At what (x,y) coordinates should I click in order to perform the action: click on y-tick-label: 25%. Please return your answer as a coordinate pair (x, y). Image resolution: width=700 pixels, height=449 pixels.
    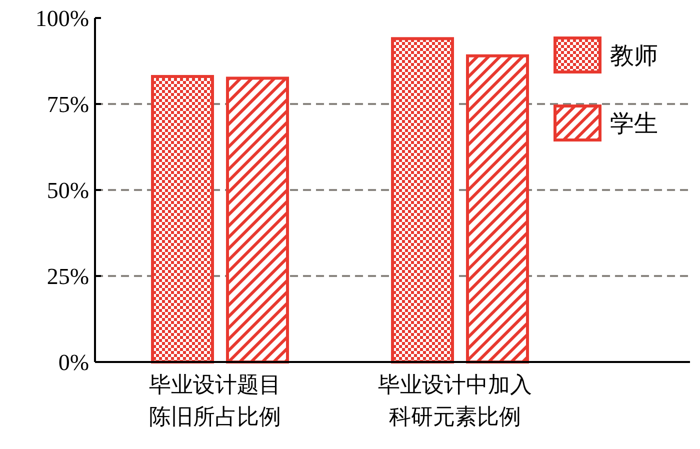
    Looking at the image, I should click on (67, 277).